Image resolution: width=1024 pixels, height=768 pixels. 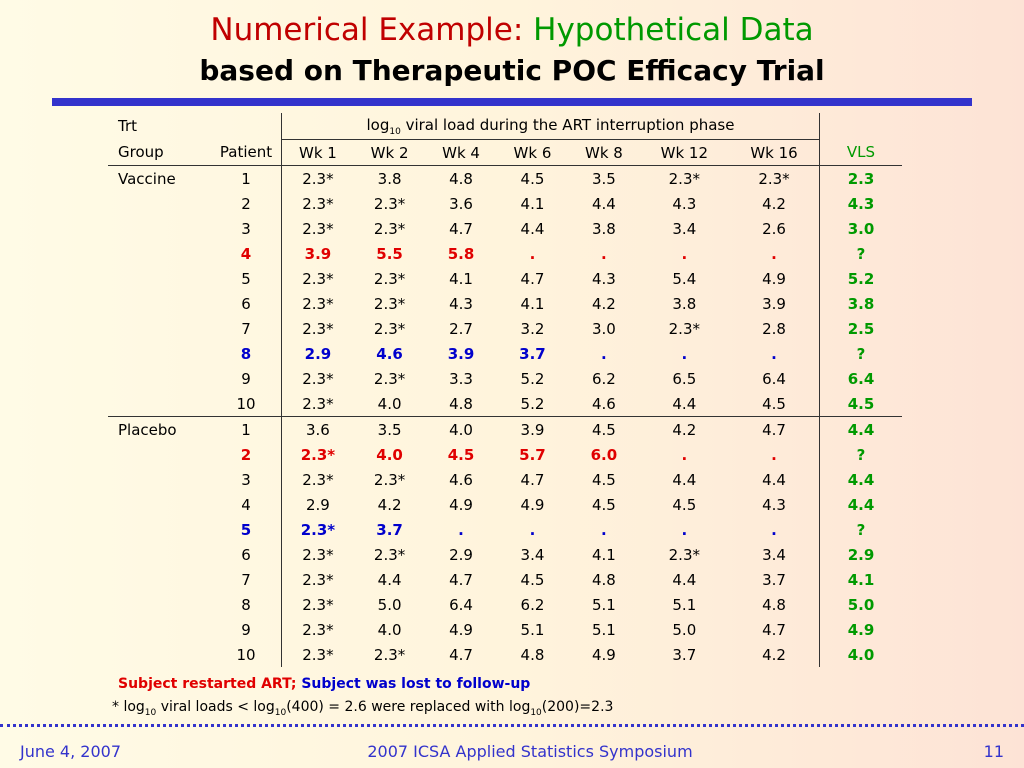 What do you see at coordinates (505, 429) in the screenshot?
I see `table-row: Placebo 1 3.6 3.5 4.0 3.9 4.5 4.2 4.7 4.4` at bounding box center [505, 429].